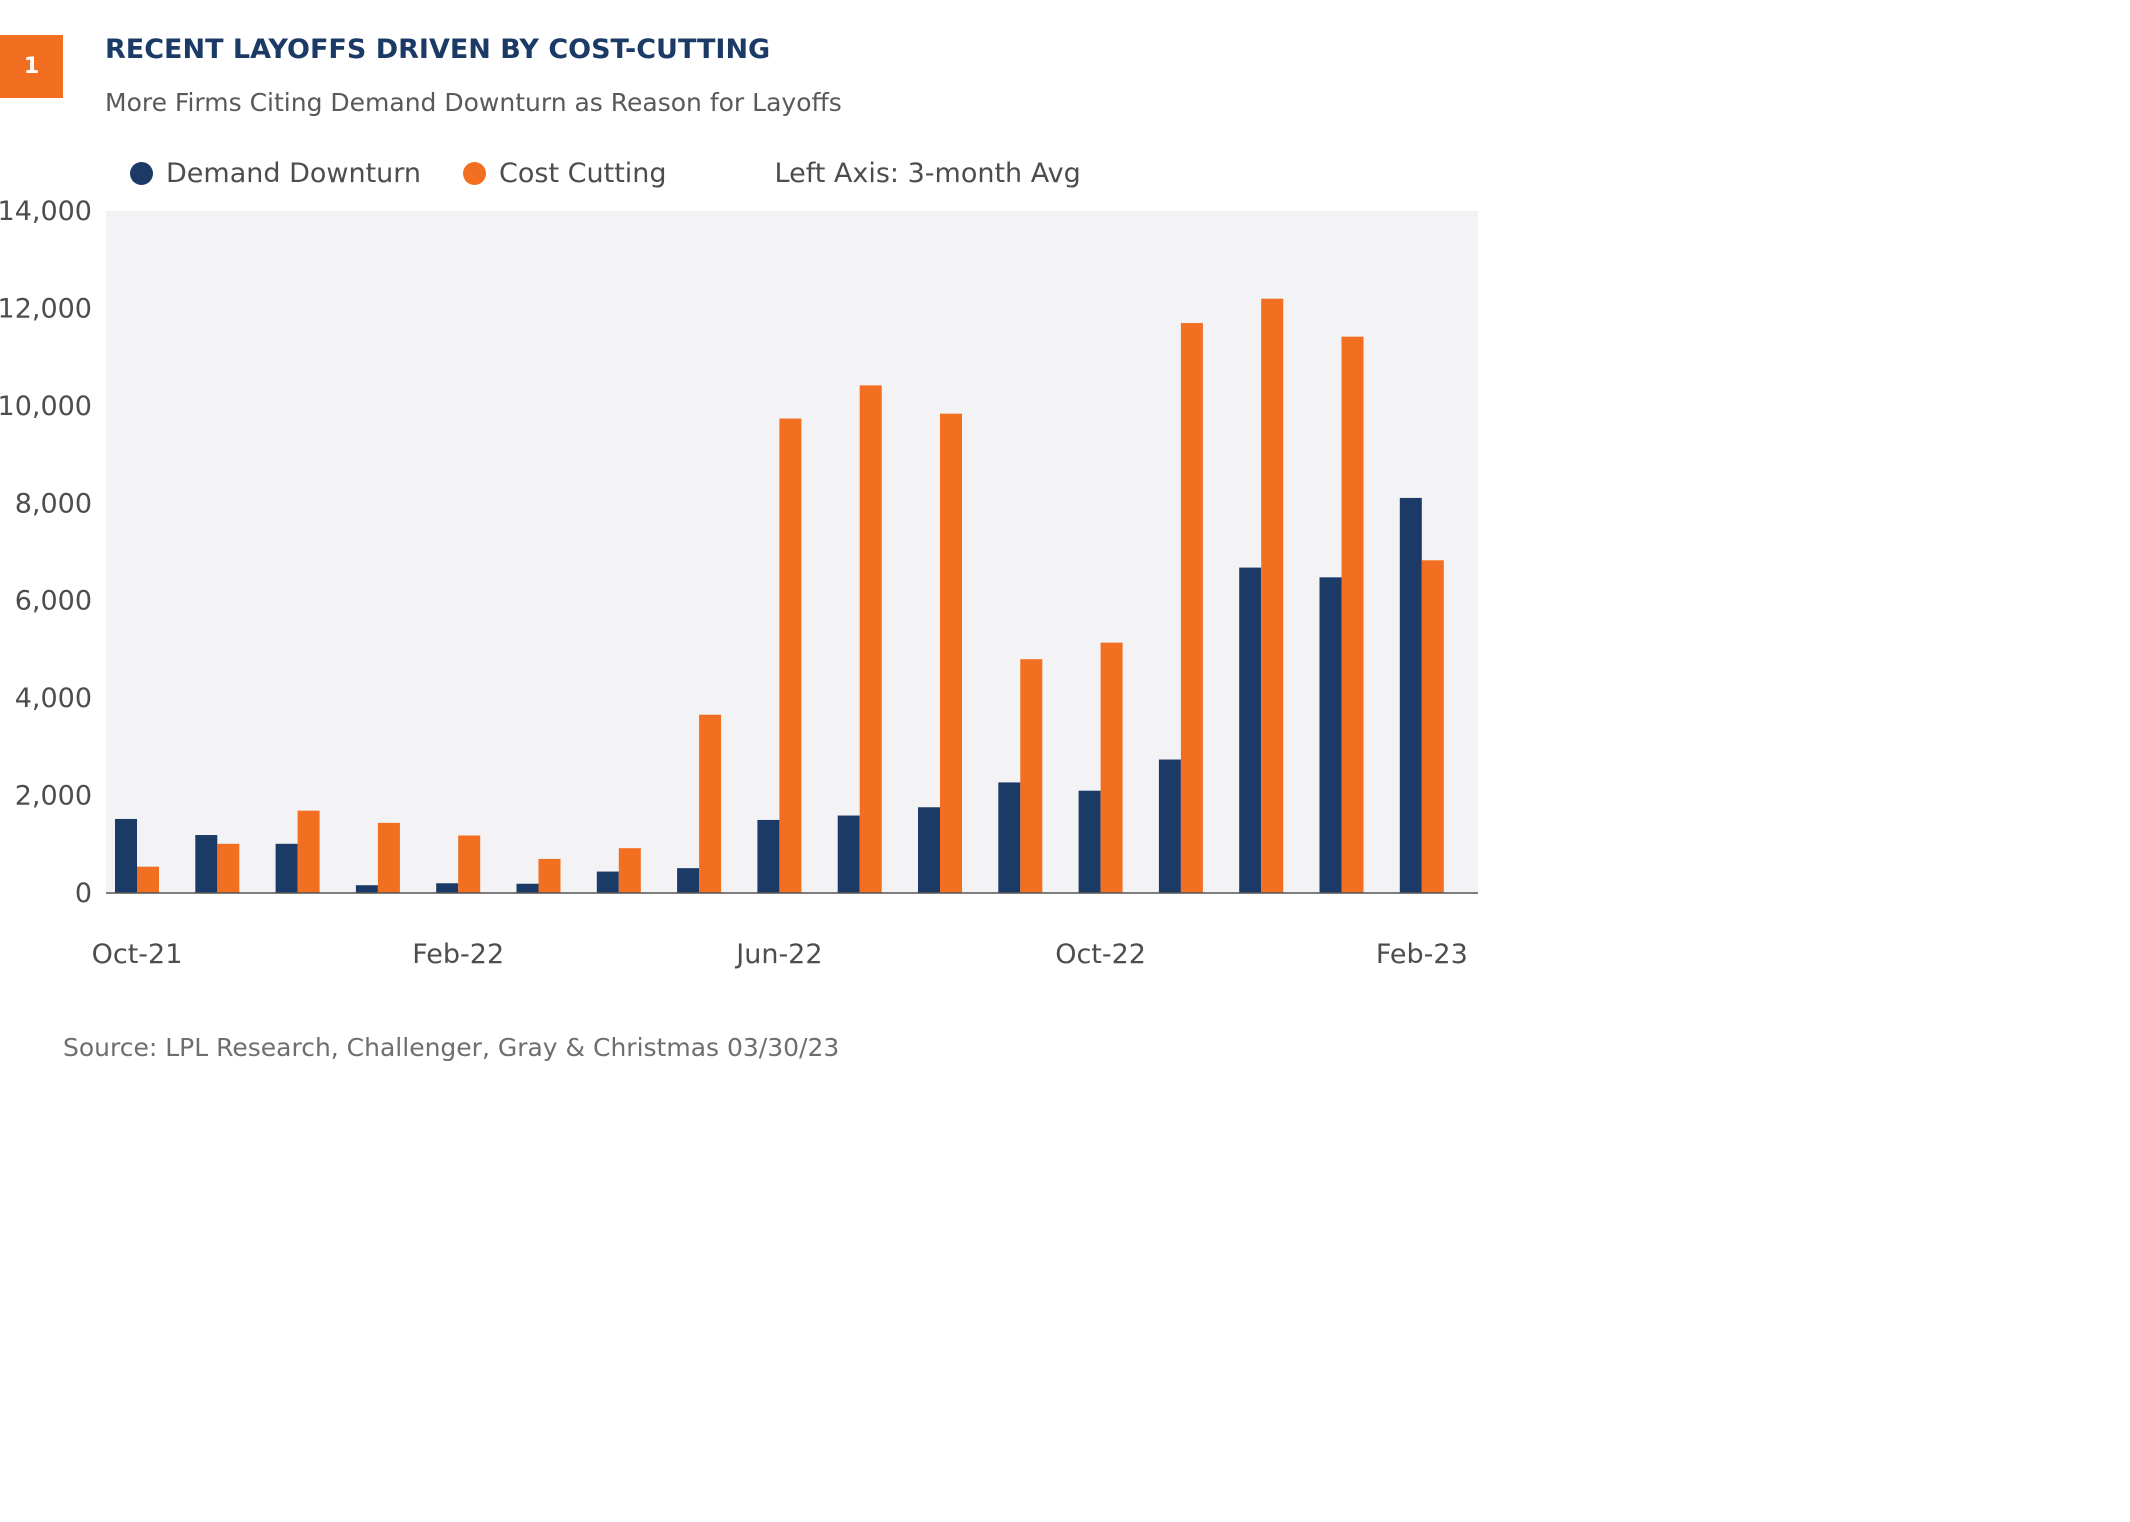 The image size is (2130, 1522). I want to click on x-tick-label: Feb-22, so click(458, 954).